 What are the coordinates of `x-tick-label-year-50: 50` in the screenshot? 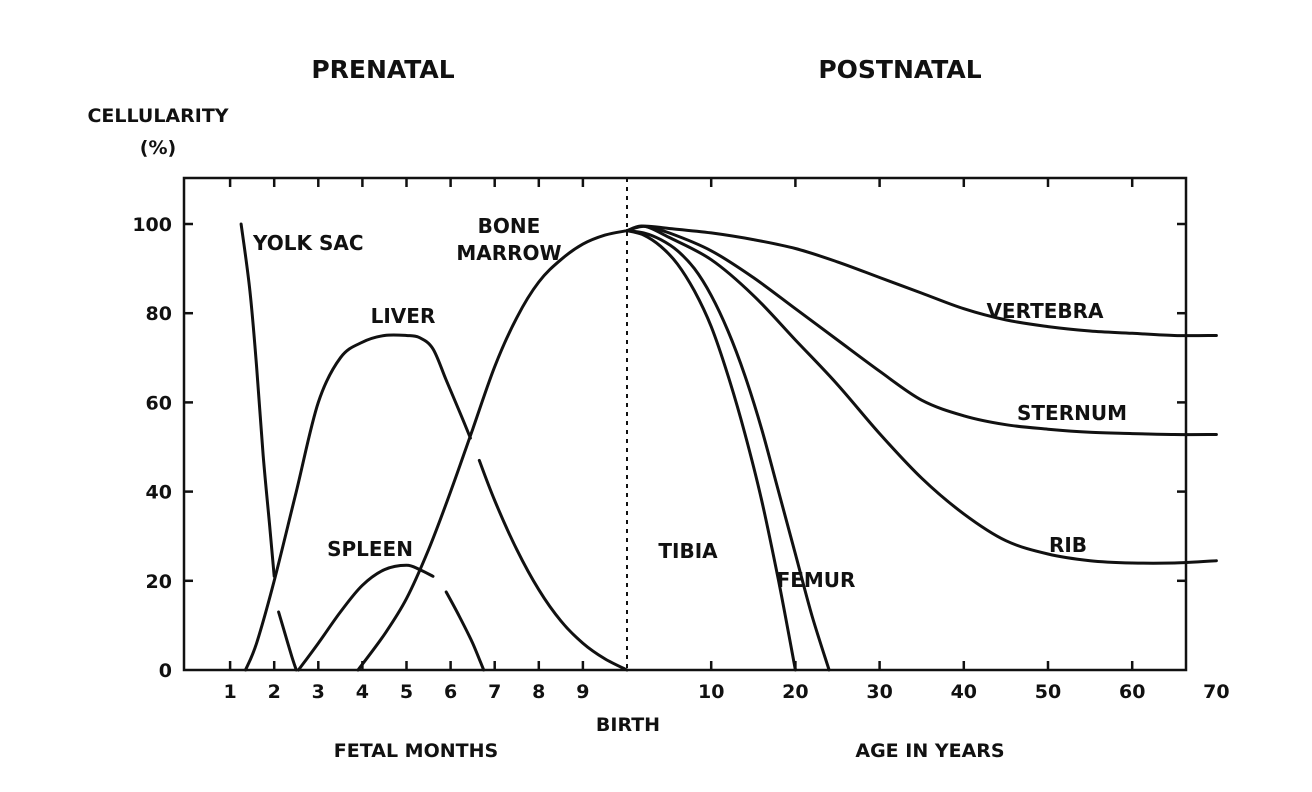 It's located at (1048, 692).